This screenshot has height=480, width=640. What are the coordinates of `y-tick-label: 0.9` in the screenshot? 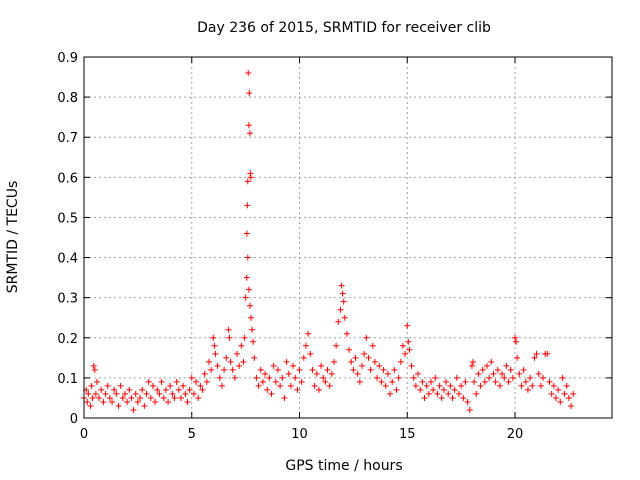 It's located at (67, 58).